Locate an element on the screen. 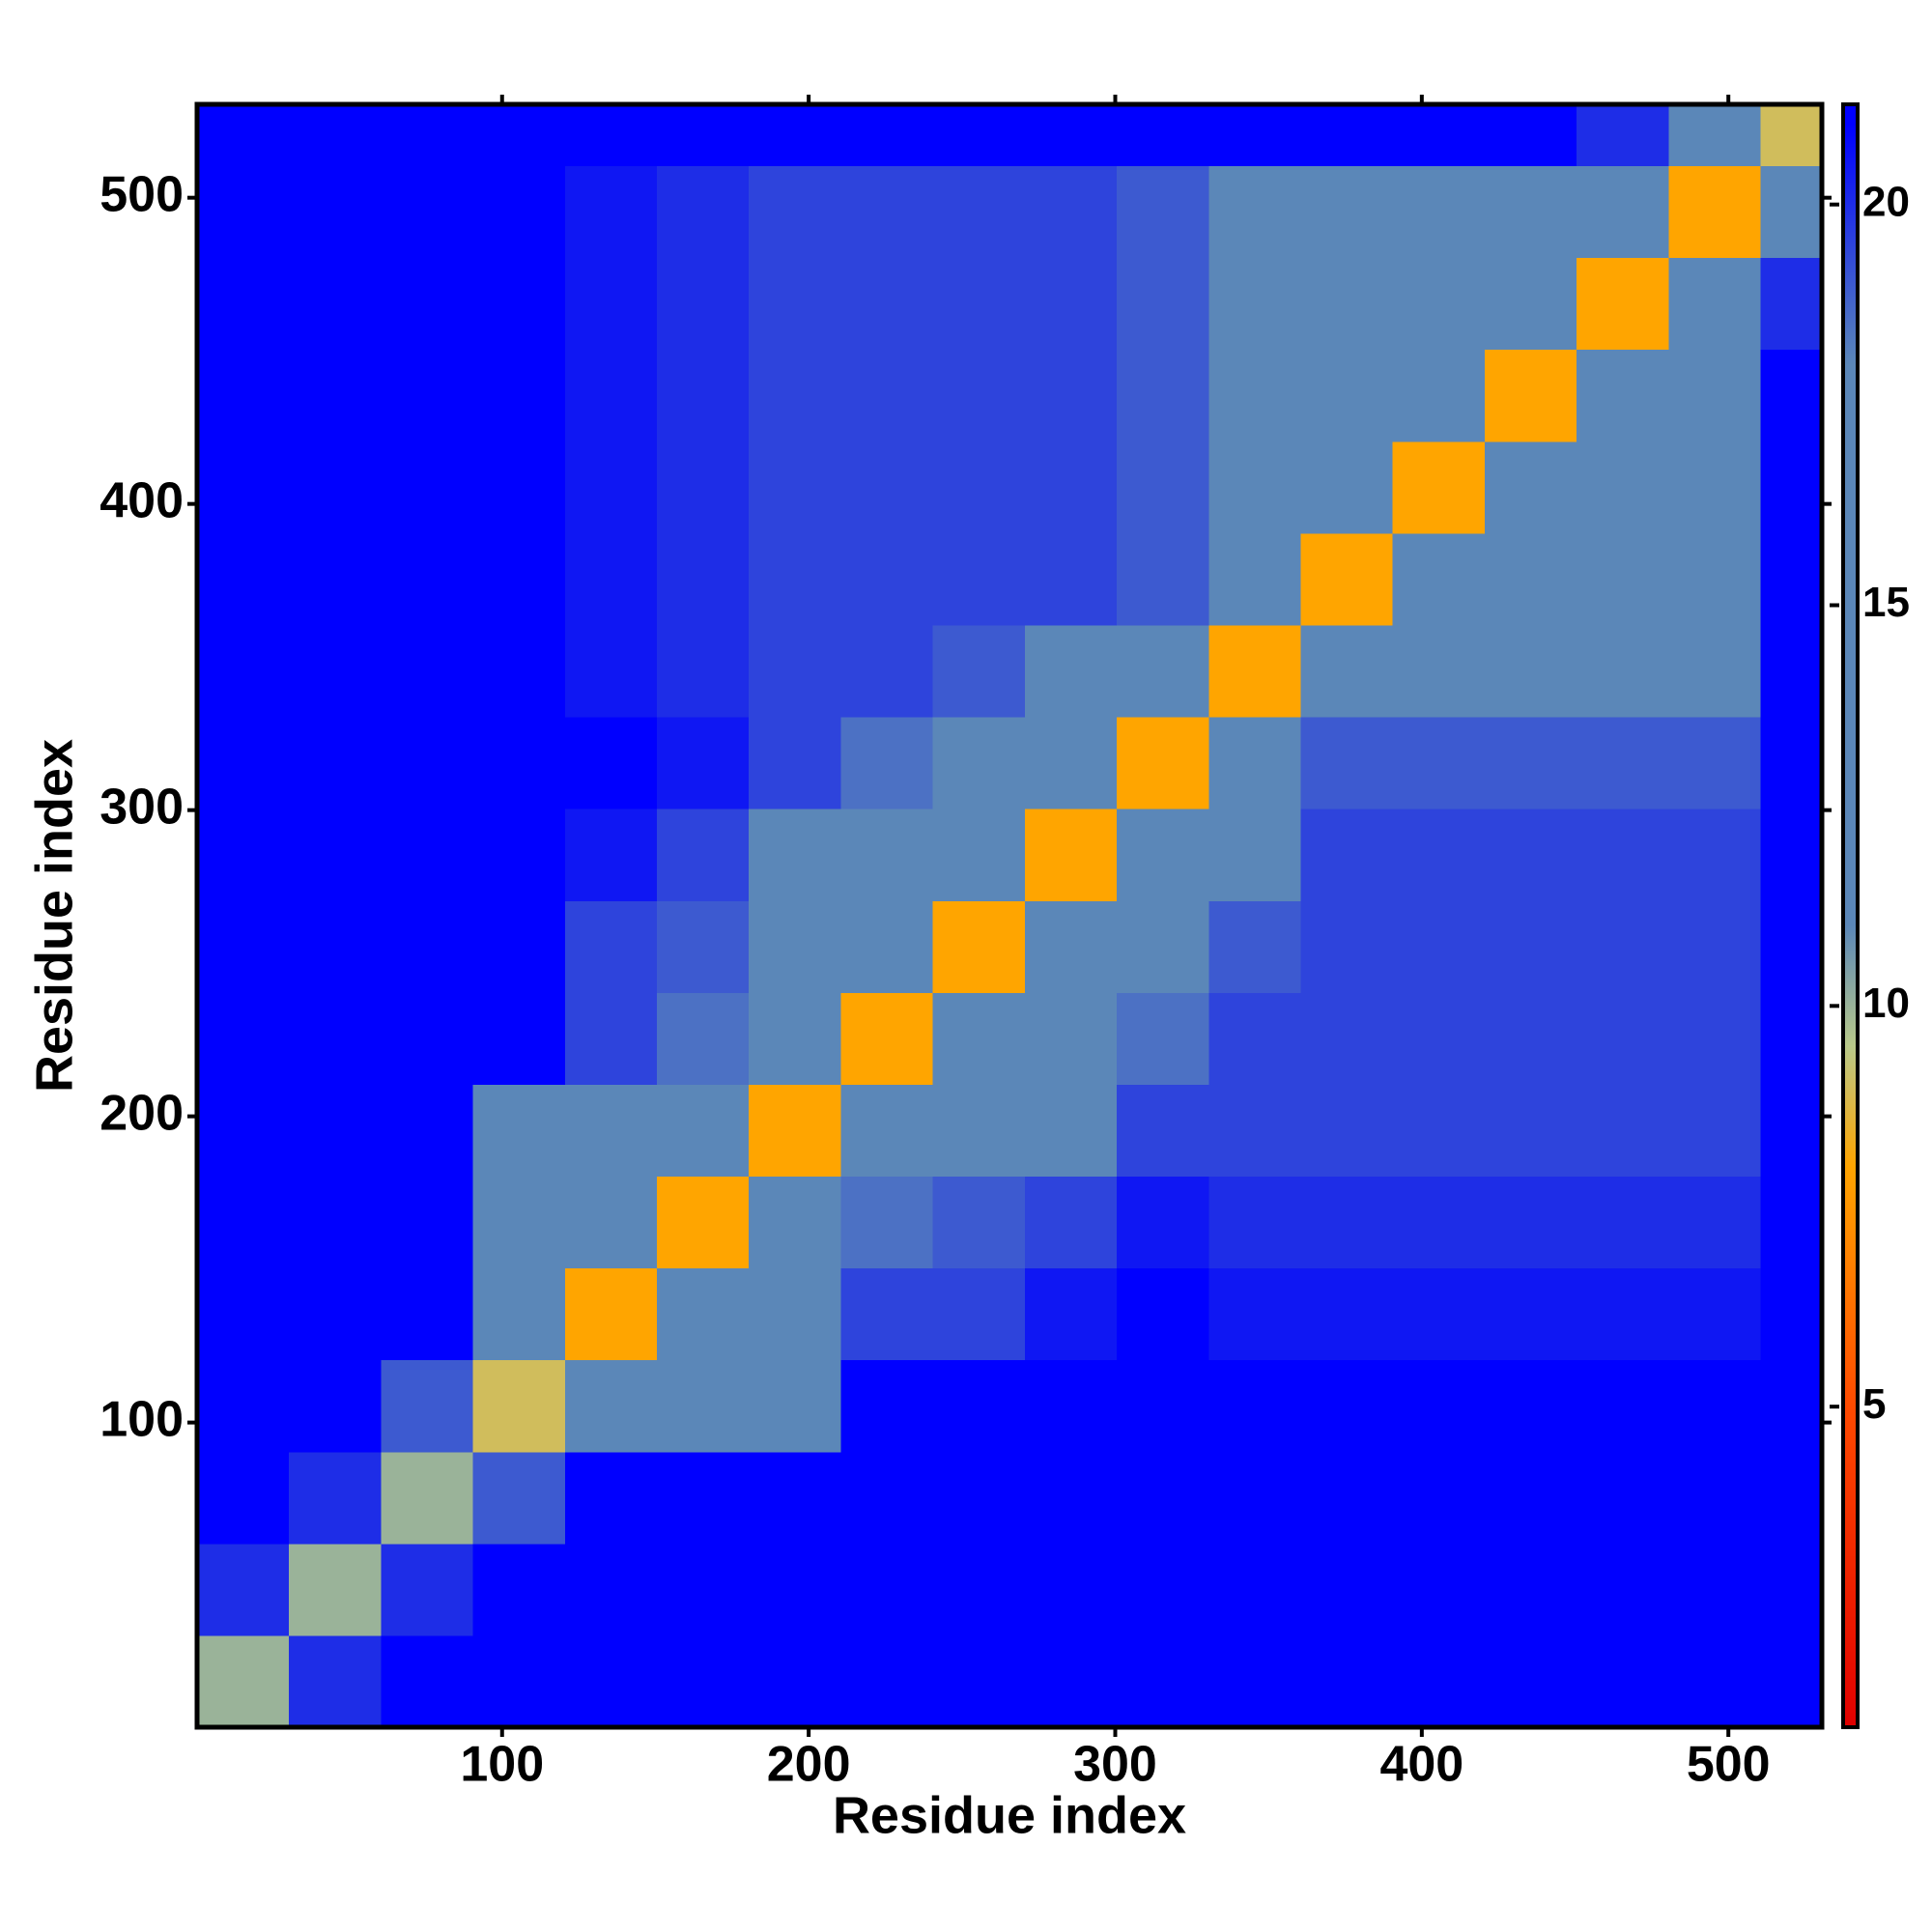  x-tick-label: 100 is located at coordinates (502, 1765).